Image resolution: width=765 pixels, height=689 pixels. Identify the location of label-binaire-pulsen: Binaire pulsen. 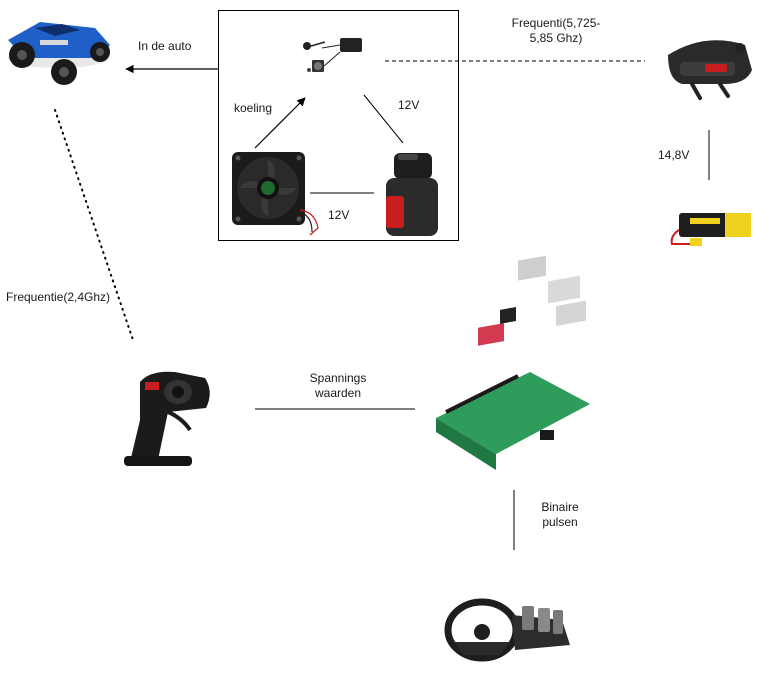
(560, 514).